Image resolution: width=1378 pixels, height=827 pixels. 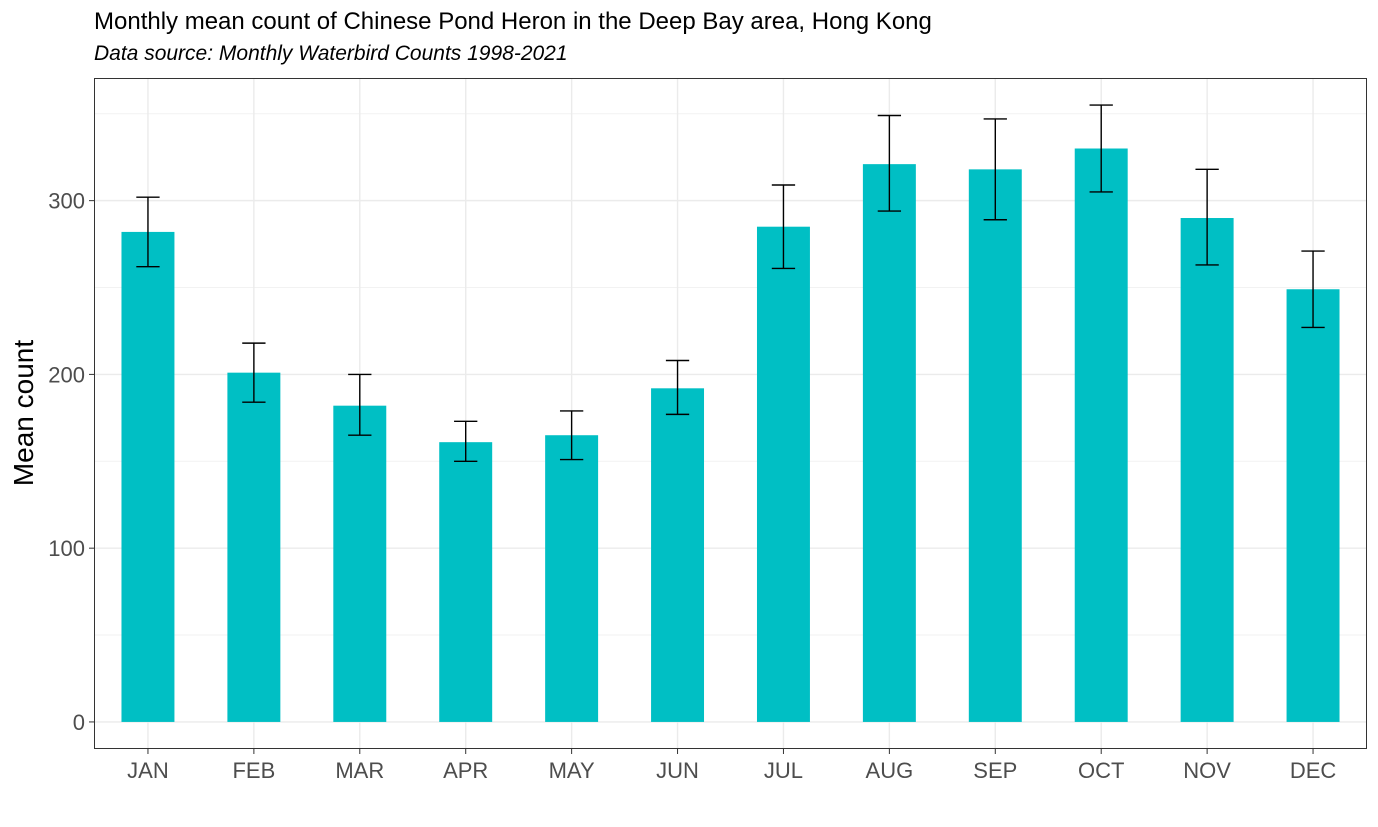 I want to click on error-bar-dec, so click(x=1313, y=289).